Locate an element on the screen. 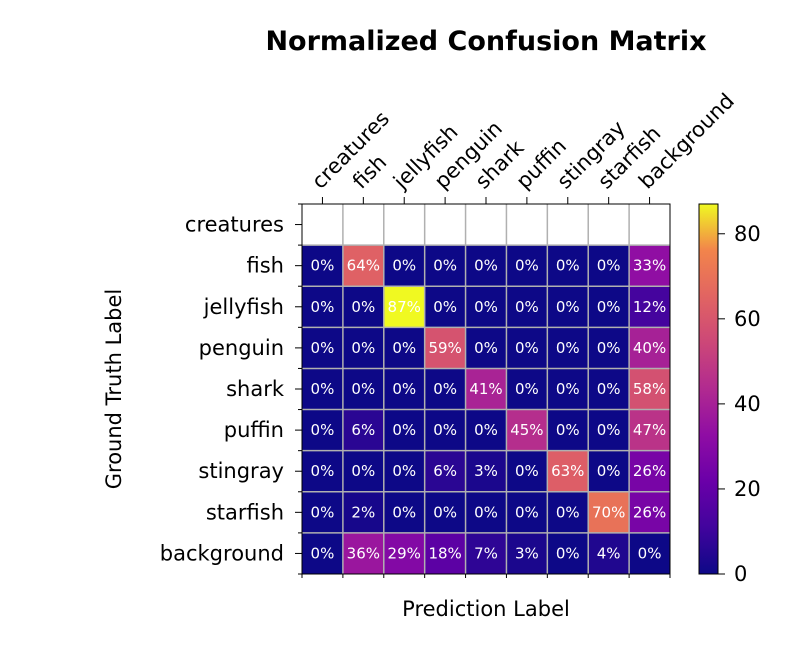 Image resolution: width=810 pixels, height=648 pixels. cell-value-label: 59% is located at coordinates (444, 348).